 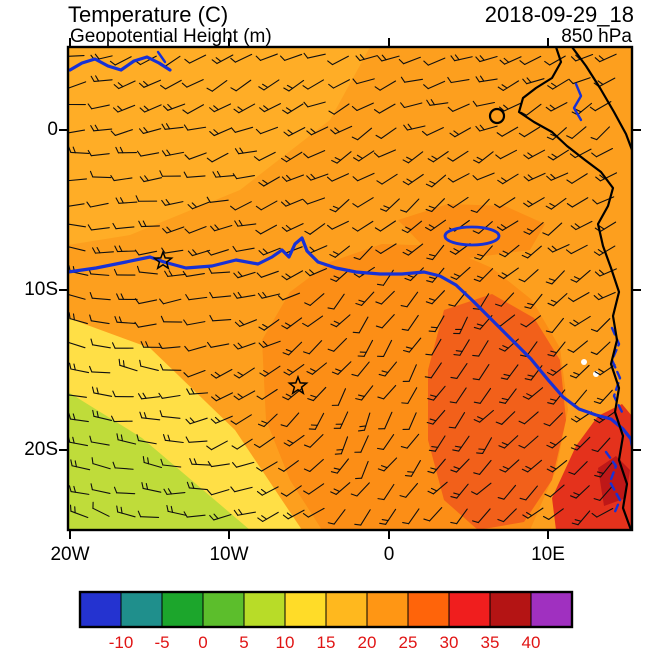 What do you see at coordinates (472, 236) in the screenshot?
I see `height-contour-closed` at bounding box center [472, 236].